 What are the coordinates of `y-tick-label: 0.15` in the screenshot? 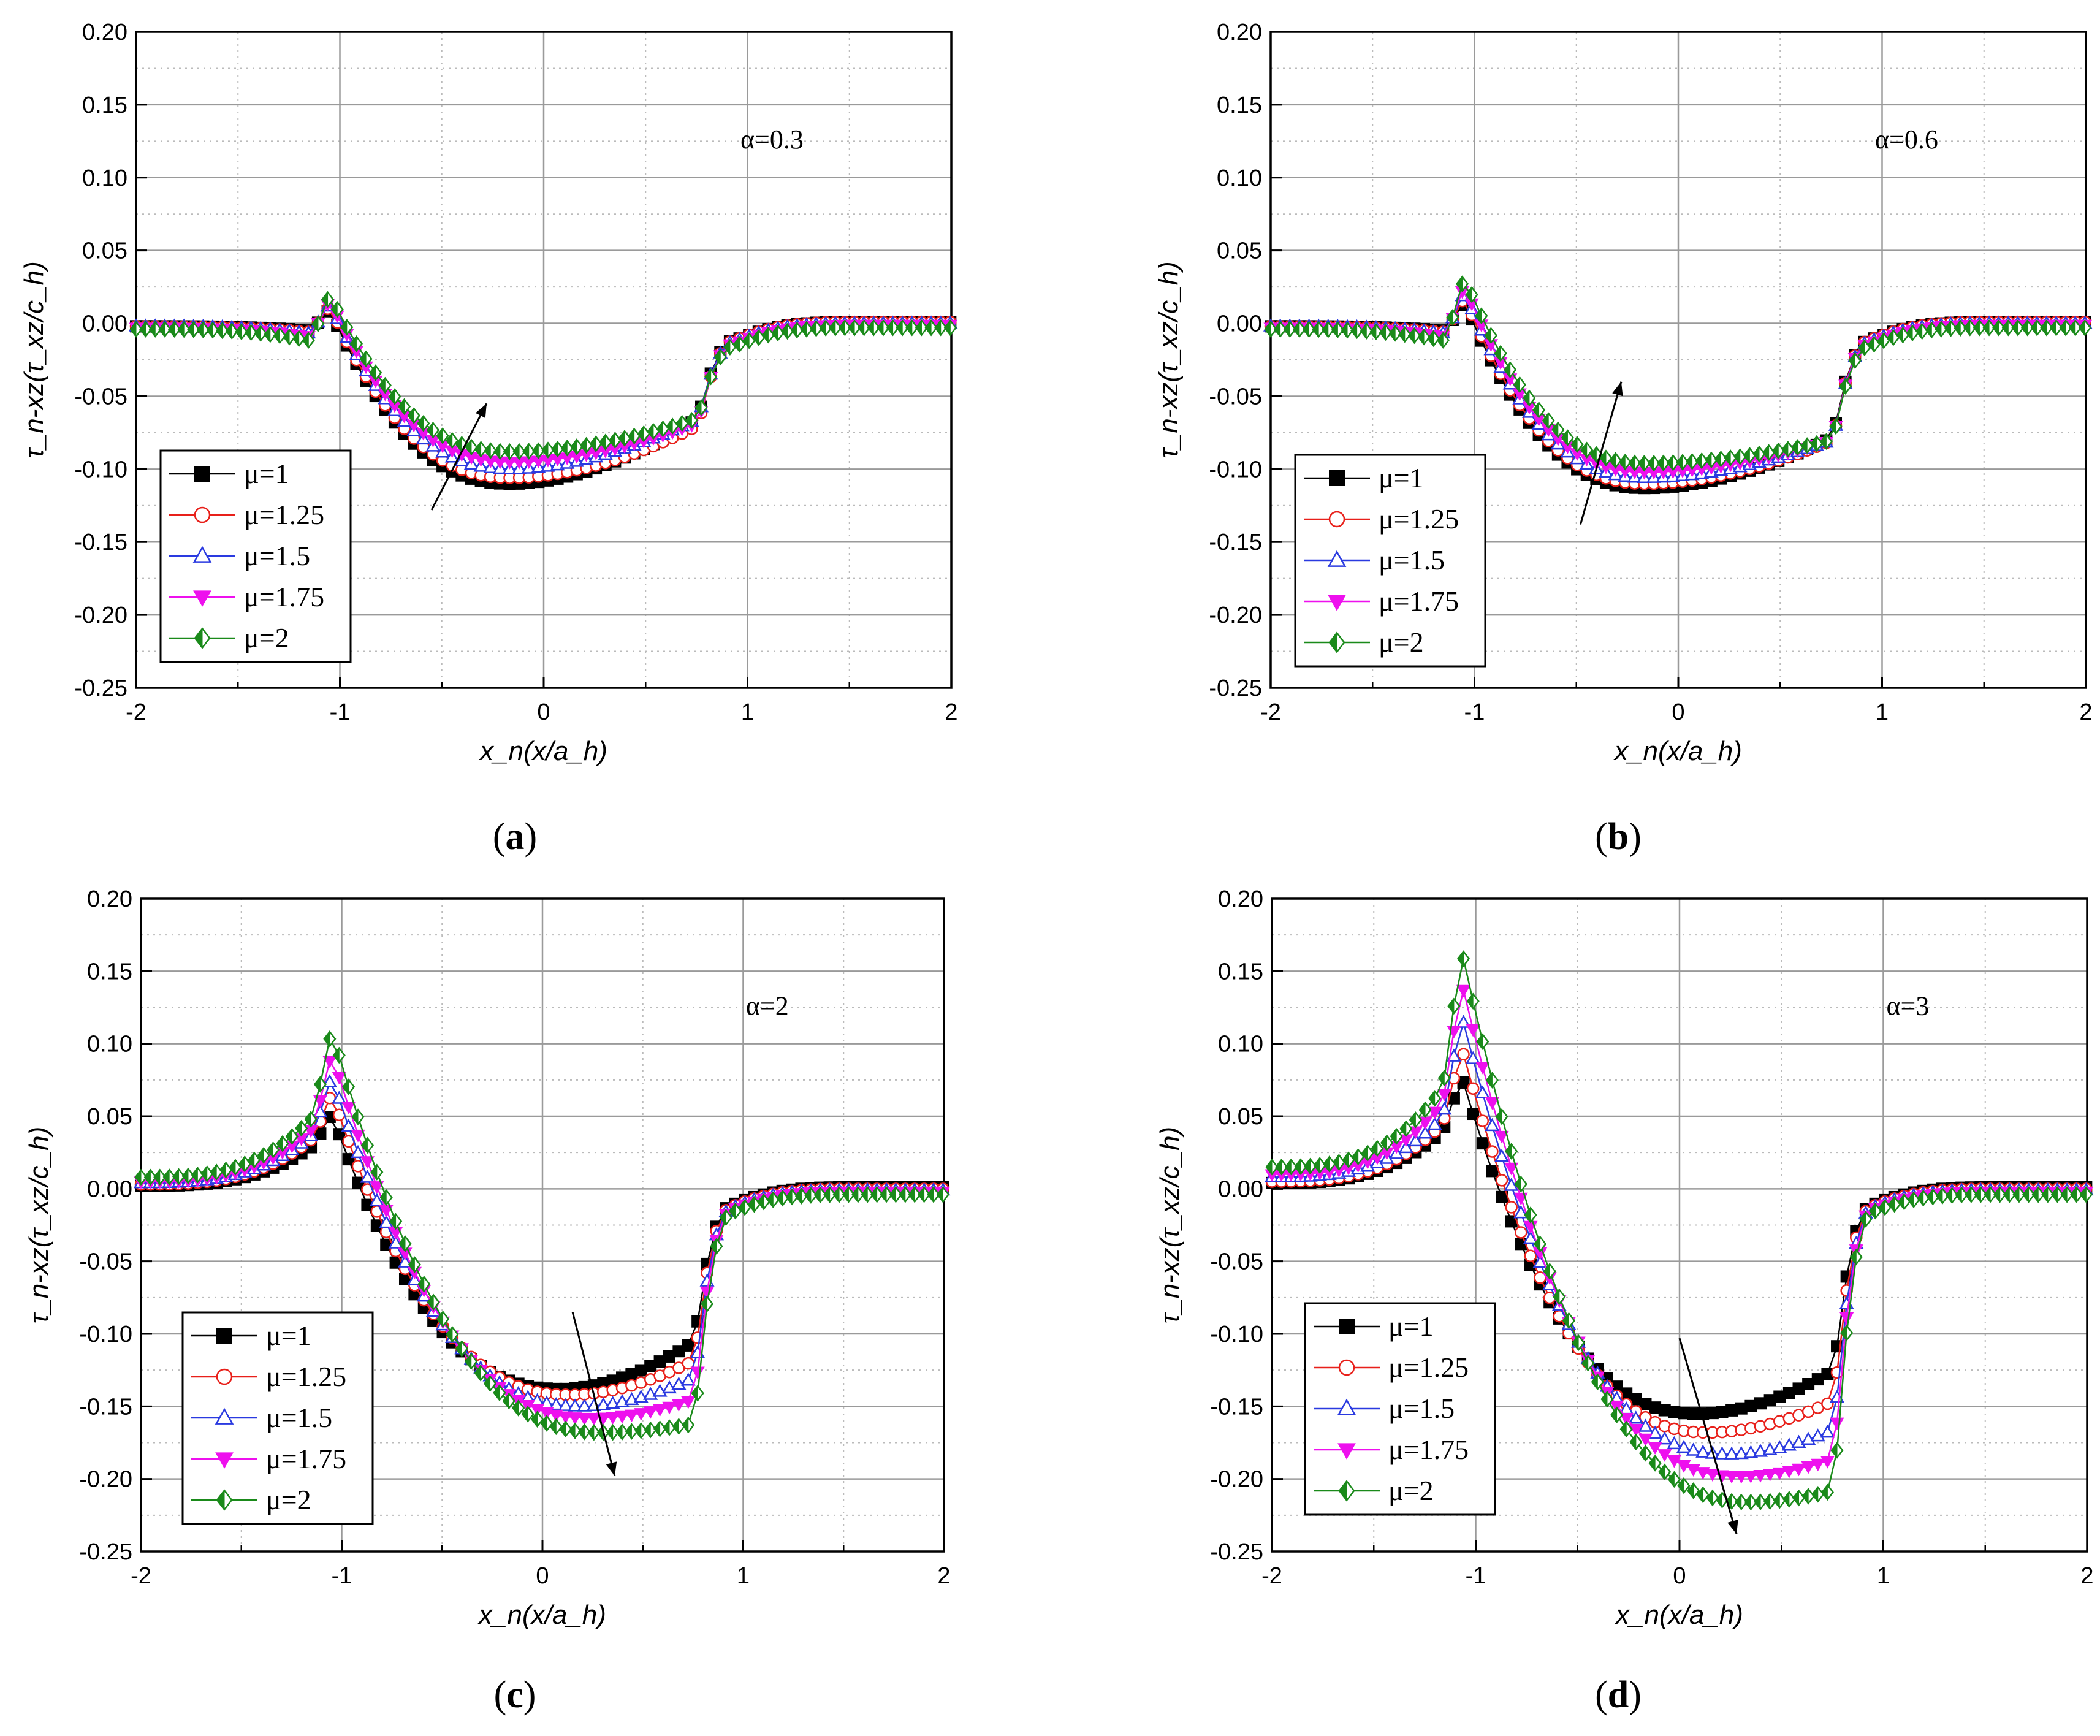 It's located at (1241, 971).